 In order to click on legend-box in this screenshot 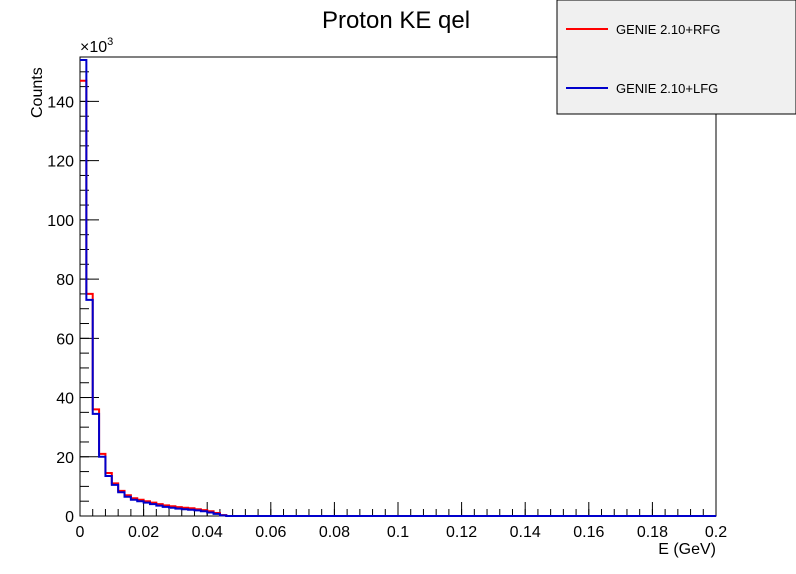, I will do `click(676, 57)`.